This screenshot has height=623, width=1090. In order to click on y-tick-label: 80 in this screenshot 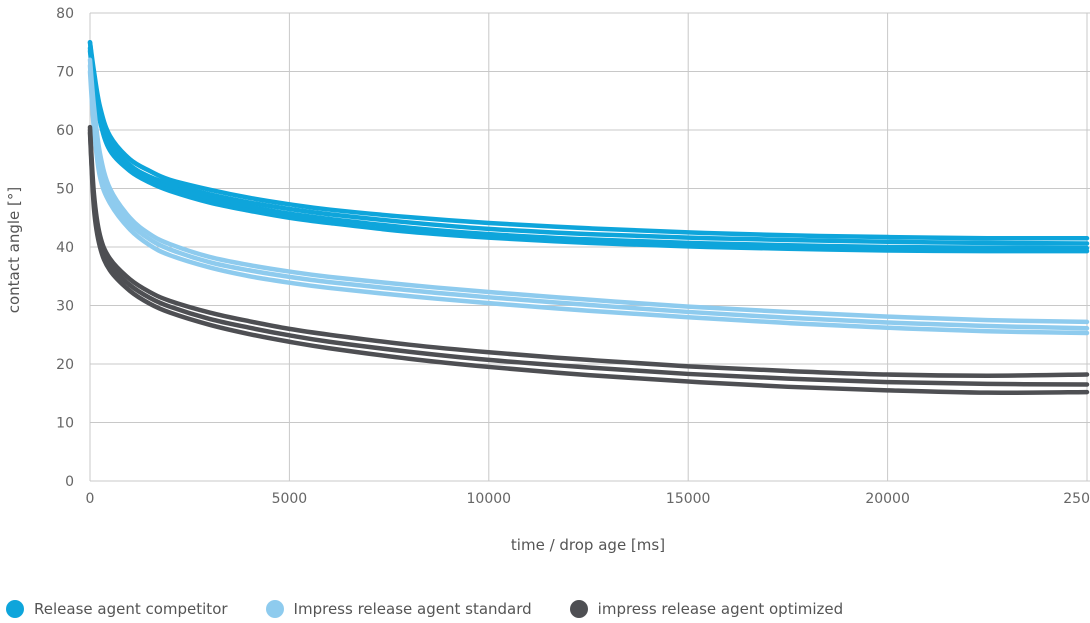, I will do `click(65, 14)`.